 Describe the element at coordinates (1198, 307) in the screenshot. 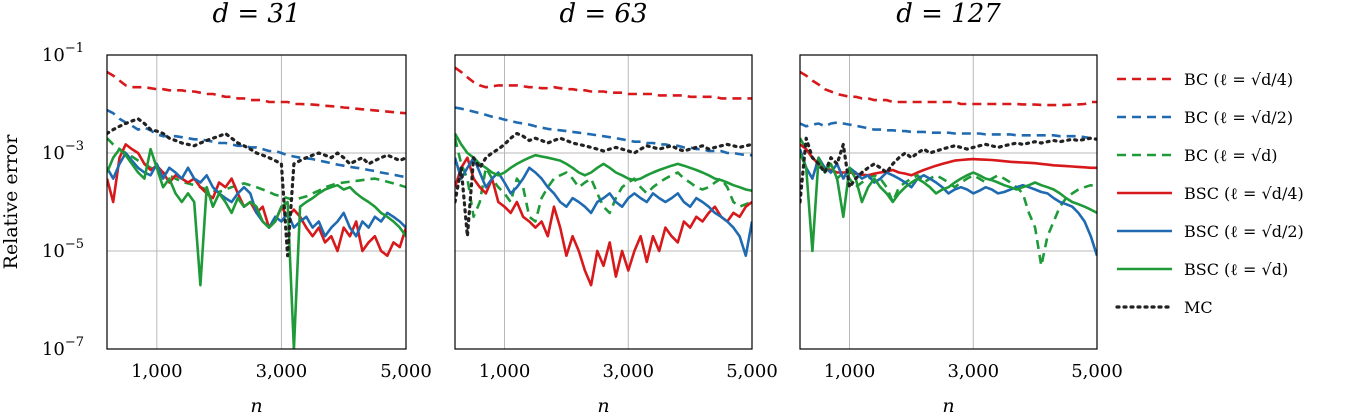

I see `legend-label-7: MC` at that location.